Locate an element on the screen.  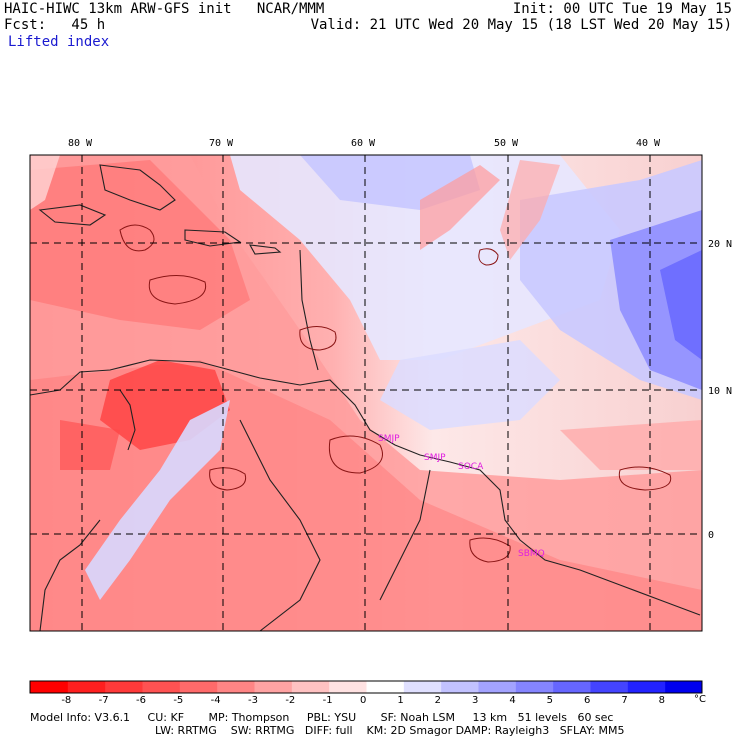
colorbar-tick-label: -8 is located at coordinates (66, 700).